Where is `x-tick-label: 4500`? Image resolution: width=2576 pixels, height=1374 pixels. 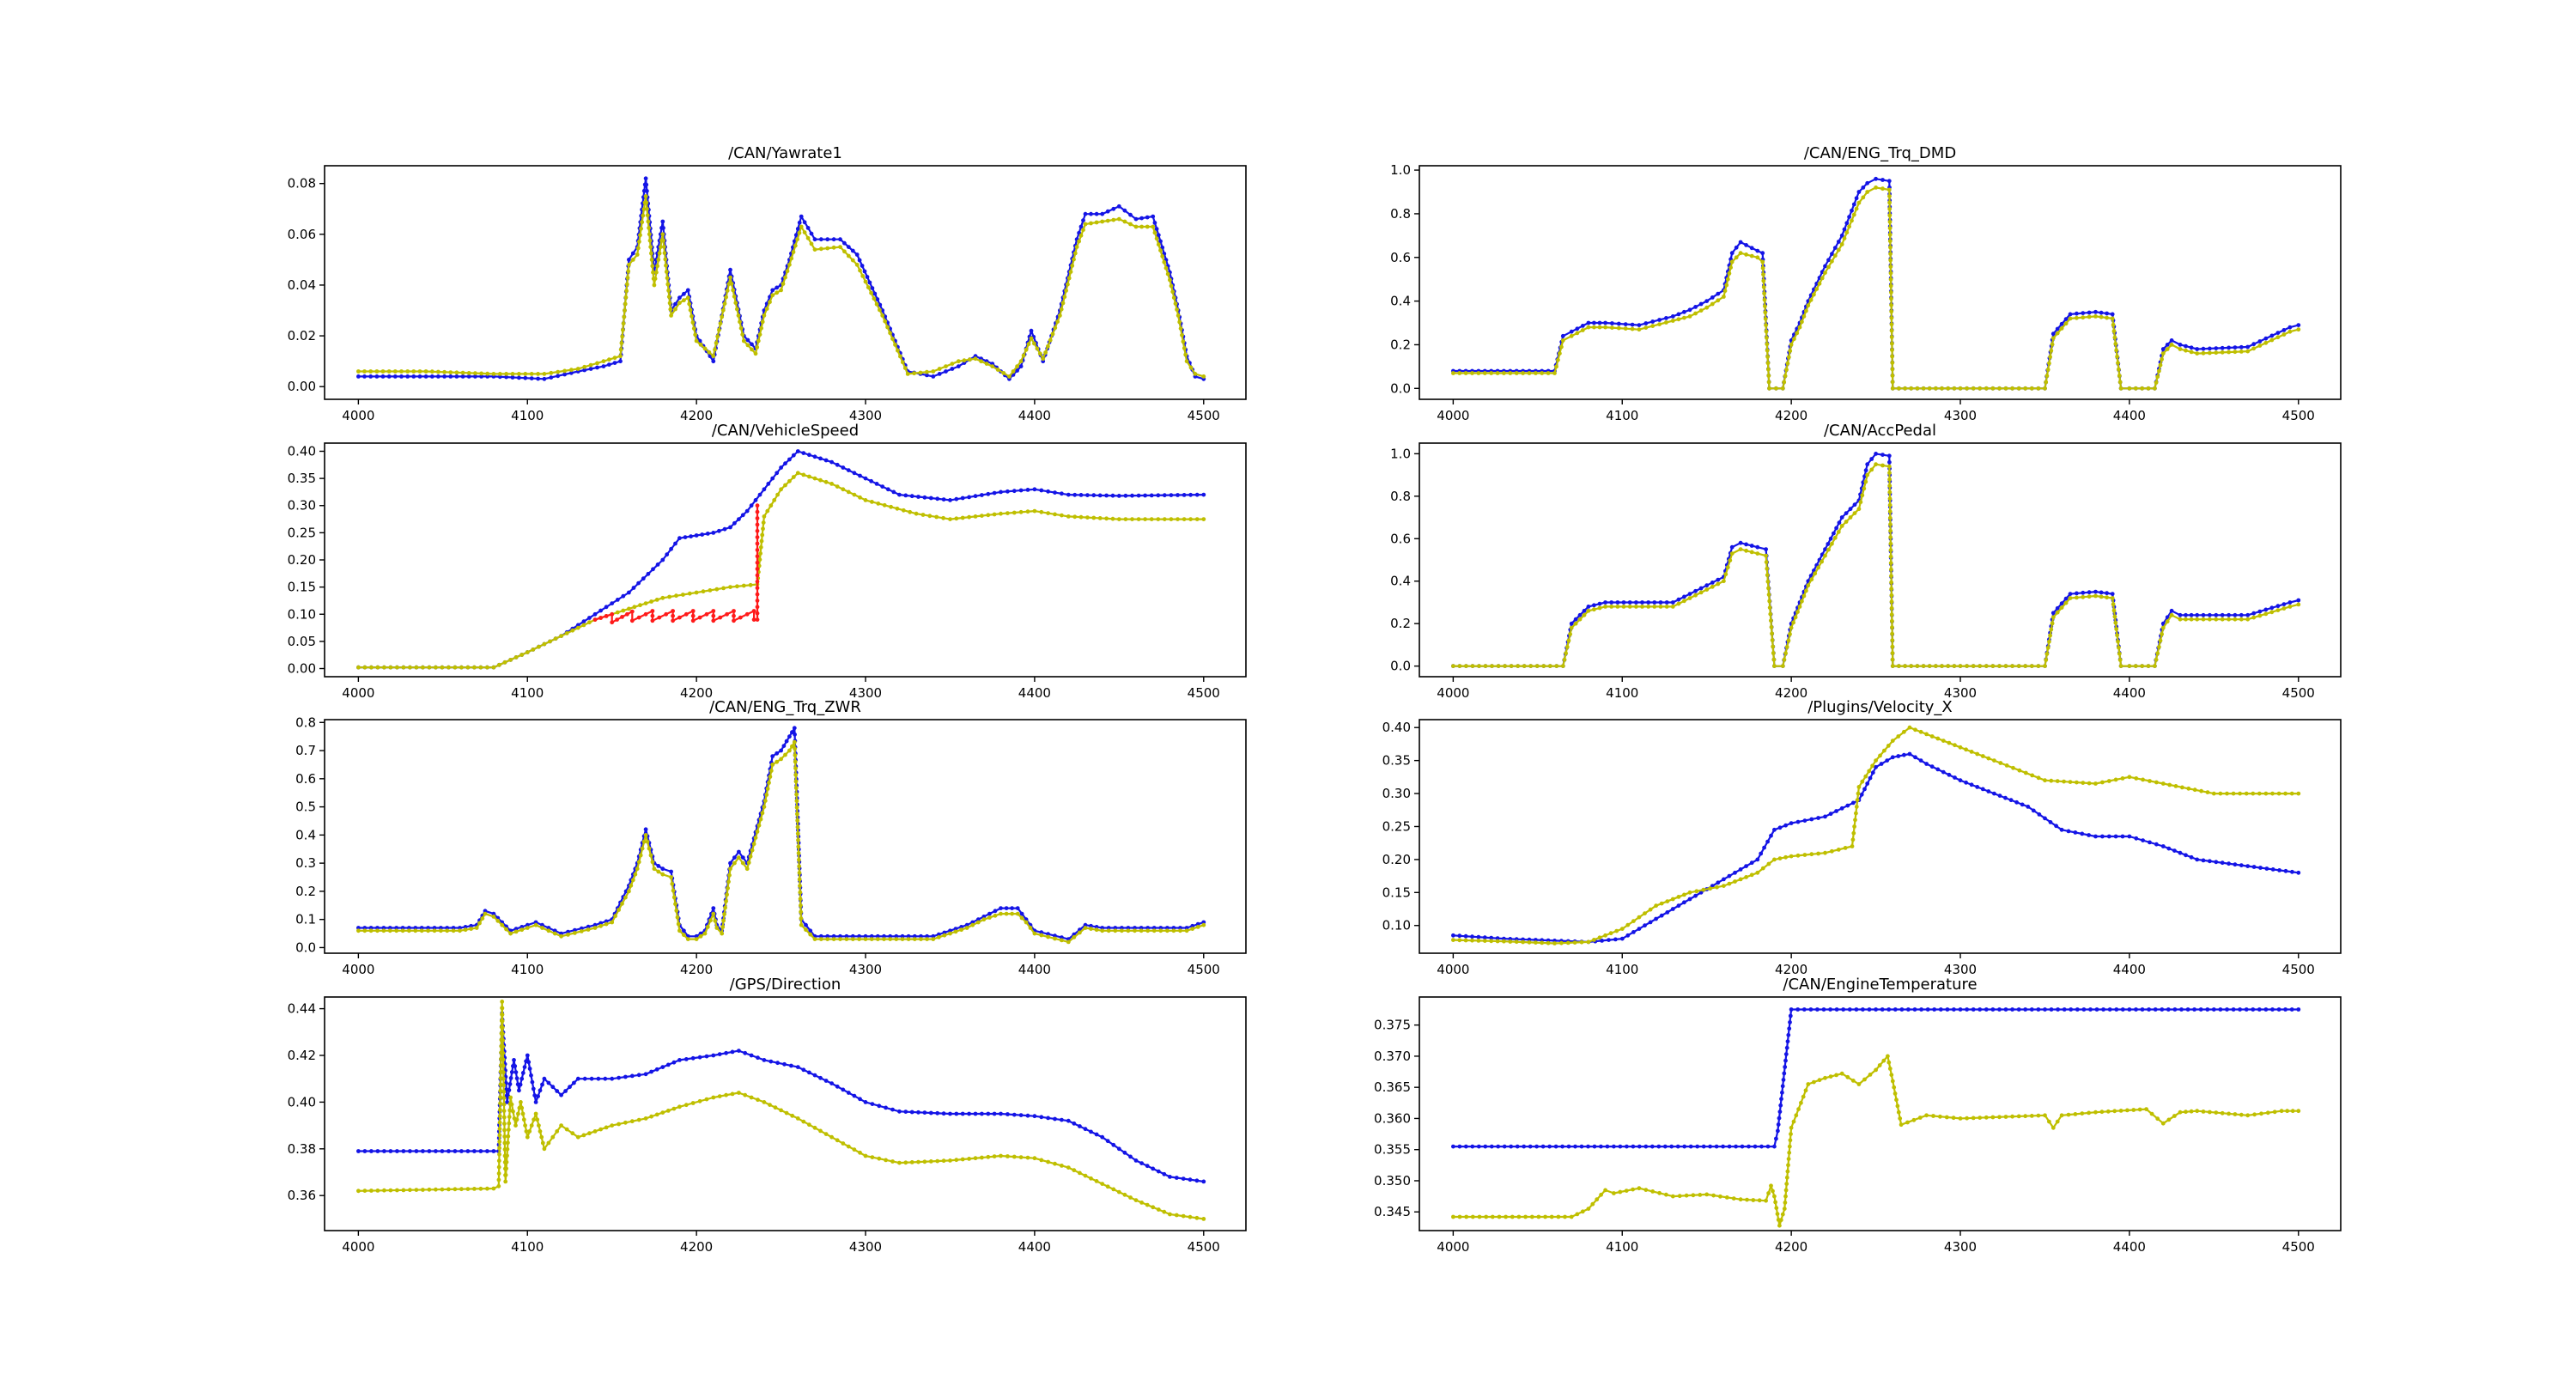
x-tick-label: 4500 is located at coordinates (2298, 415).